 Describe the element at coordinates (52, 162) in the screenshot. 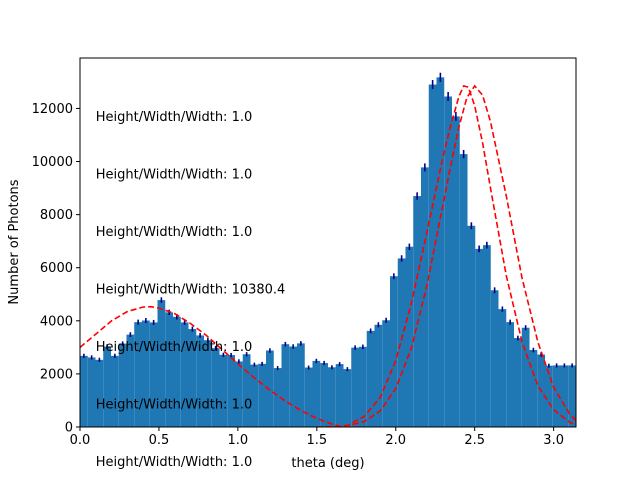

I see `y-tick-label: 10000` at that location.